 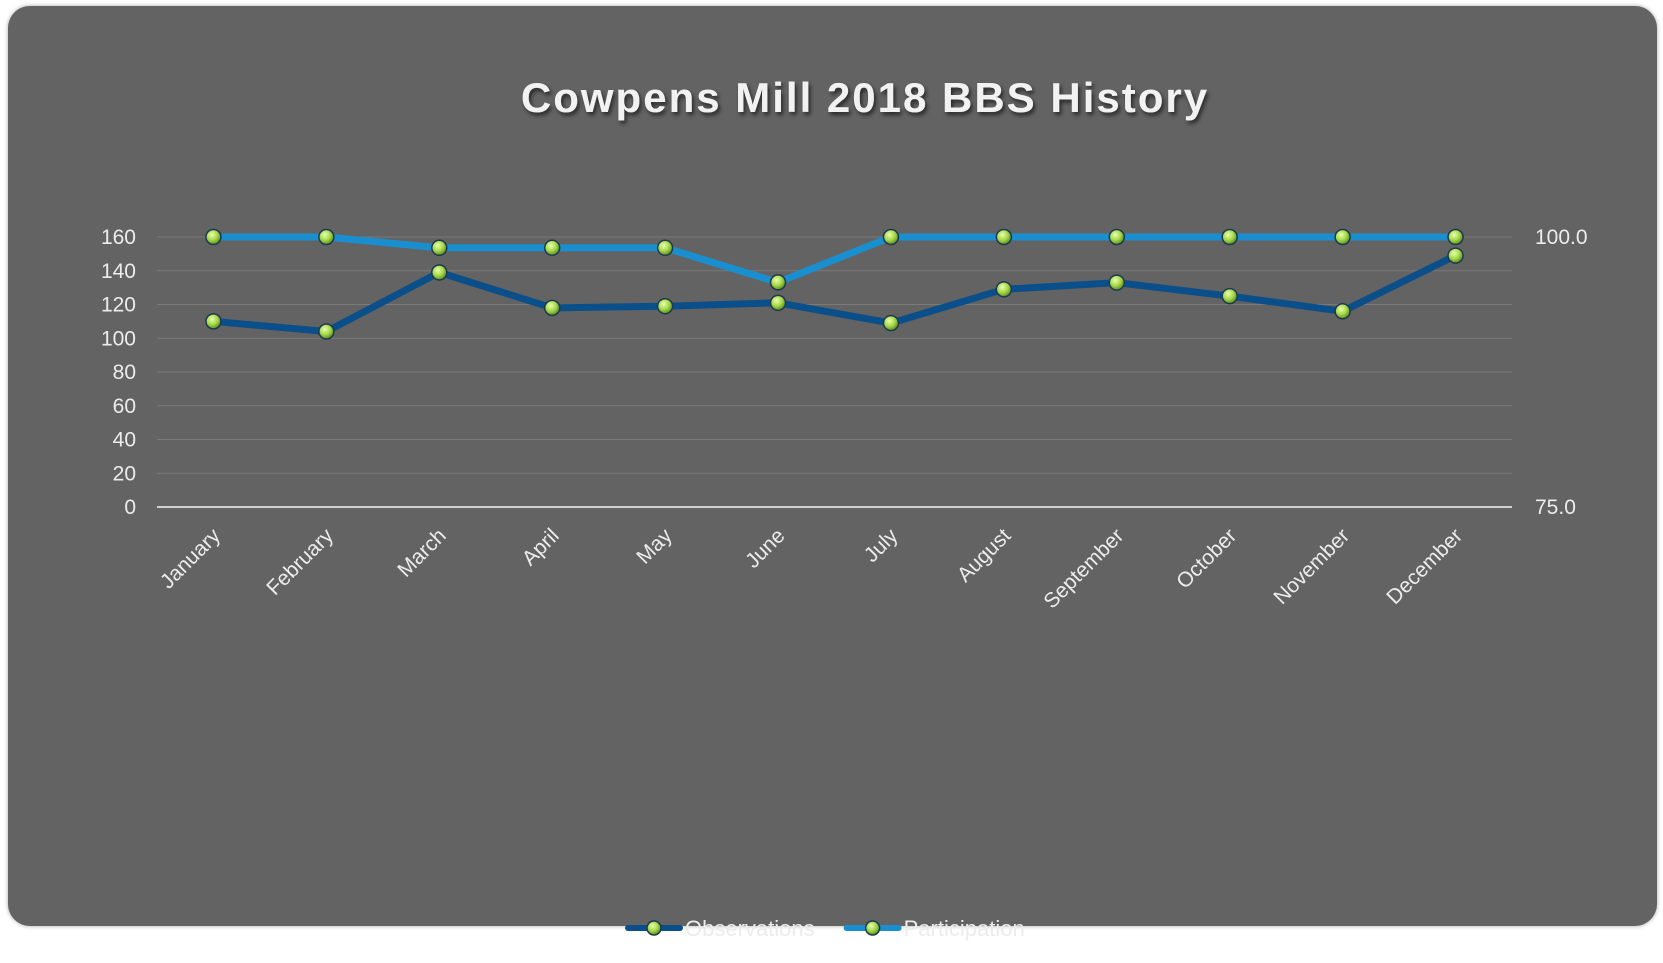 I want to click on series-points-observations, so click(x=834, y=293).